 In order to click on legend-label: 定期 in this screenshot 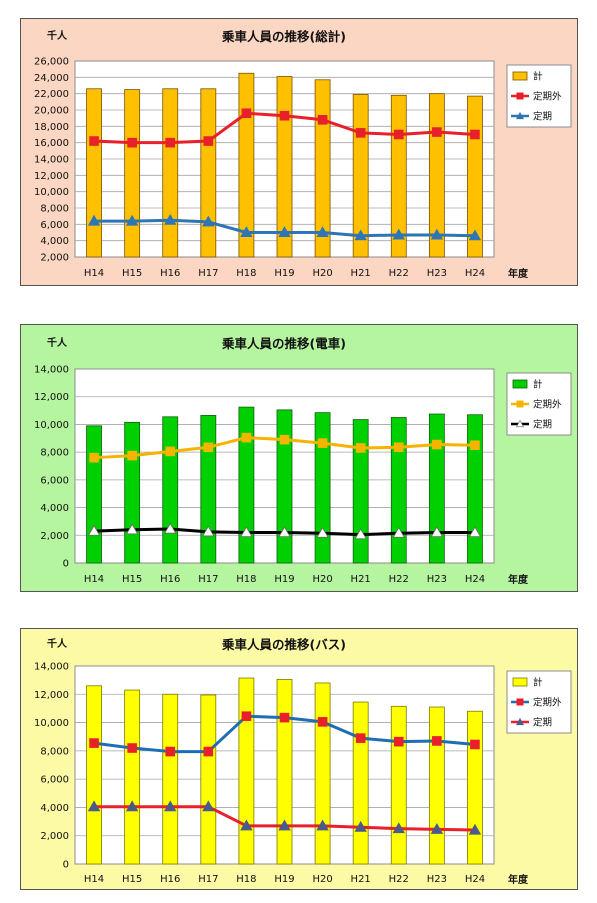, I will do `click(542, 425)`.